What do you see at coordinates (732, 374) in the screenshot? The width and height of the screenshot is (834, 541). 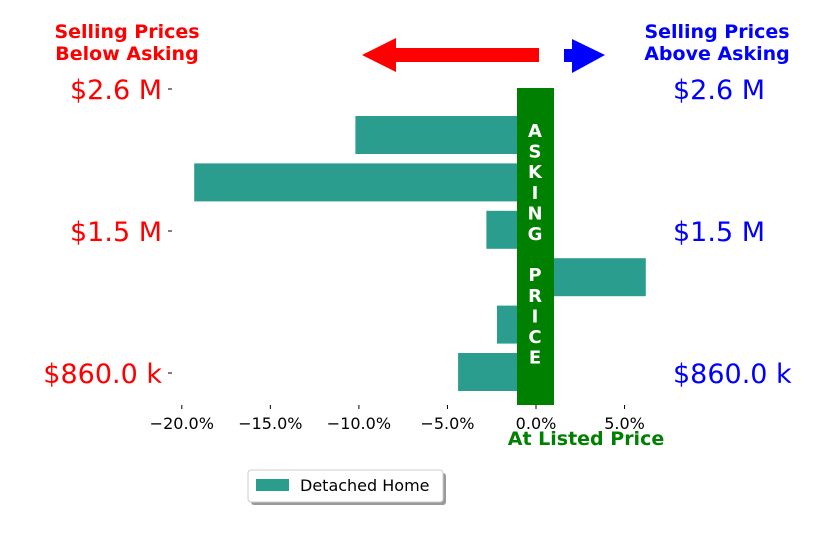 I see `y-tick-label-right: $860.0 k` at bounding box center [732, 374].